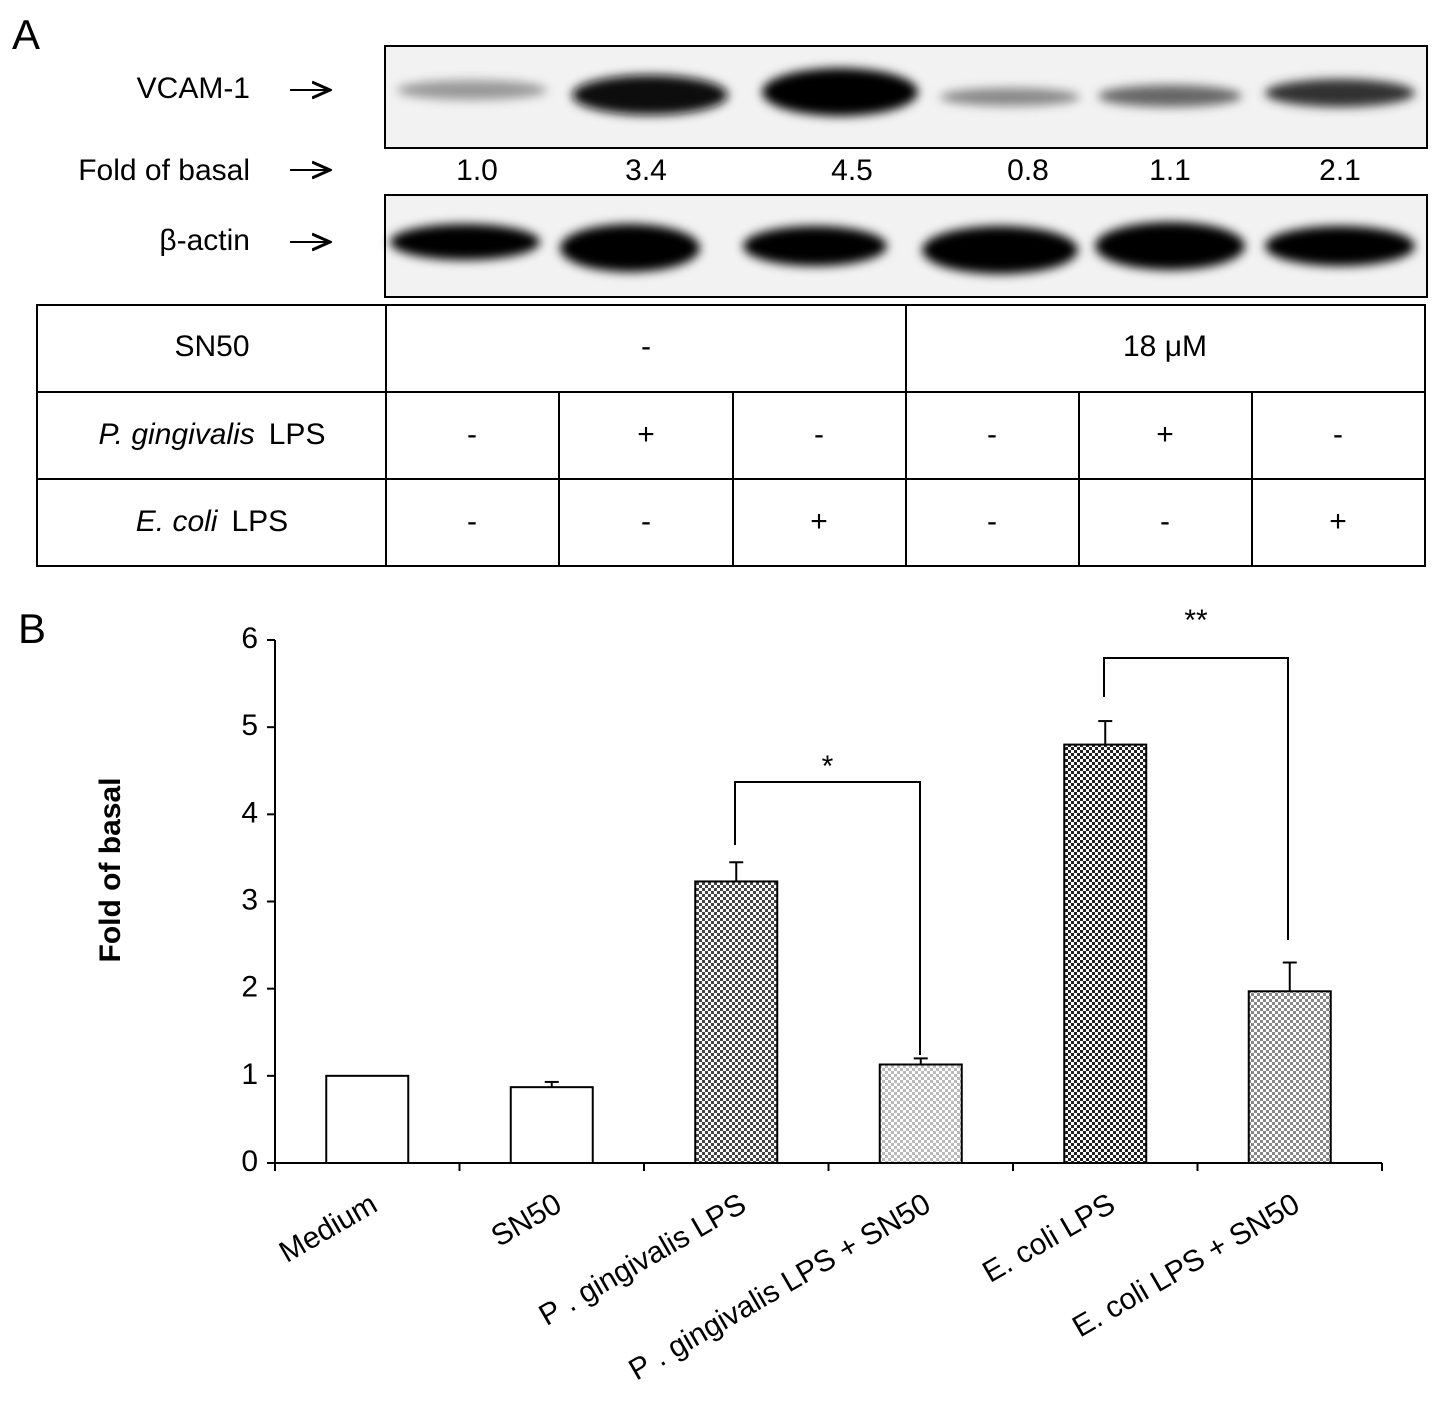 This screenshot has width=1441, height=1427. I want to click on fold-value: 4.5, so click(852, 170).